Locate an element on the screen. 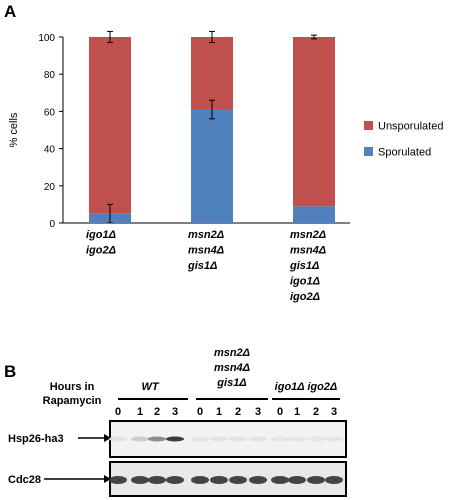 Image resolution: width=466 pixels, height=500 pixels. blot-group-label: msn2Δ is located at coordinates (232, 353).